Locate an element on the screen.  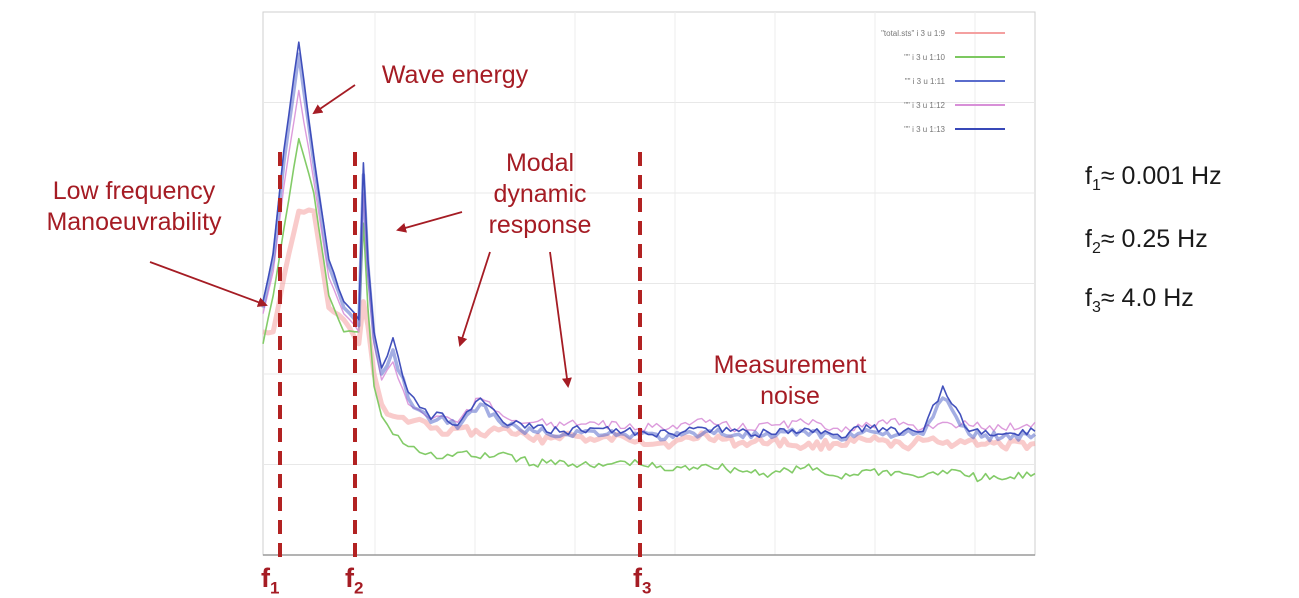
low-frequency-line1: Low frequency is located at coordinates (134, 191).